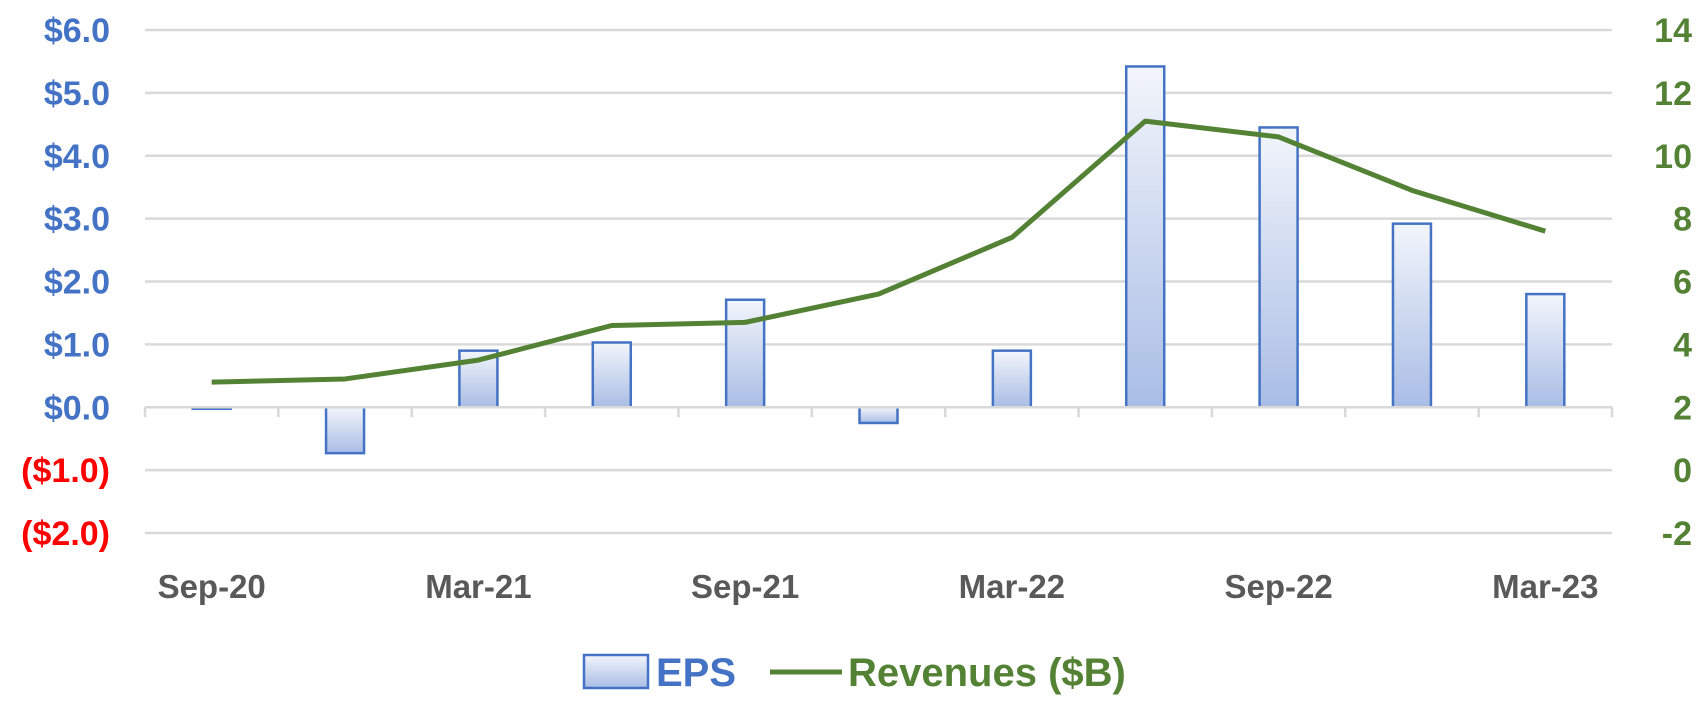 The width and height of the screenshot is (1705, 711). Describe the element at coordinates (77, 408) in the screenshot. I see `left-axis-tick-label: $0.0` at that location.